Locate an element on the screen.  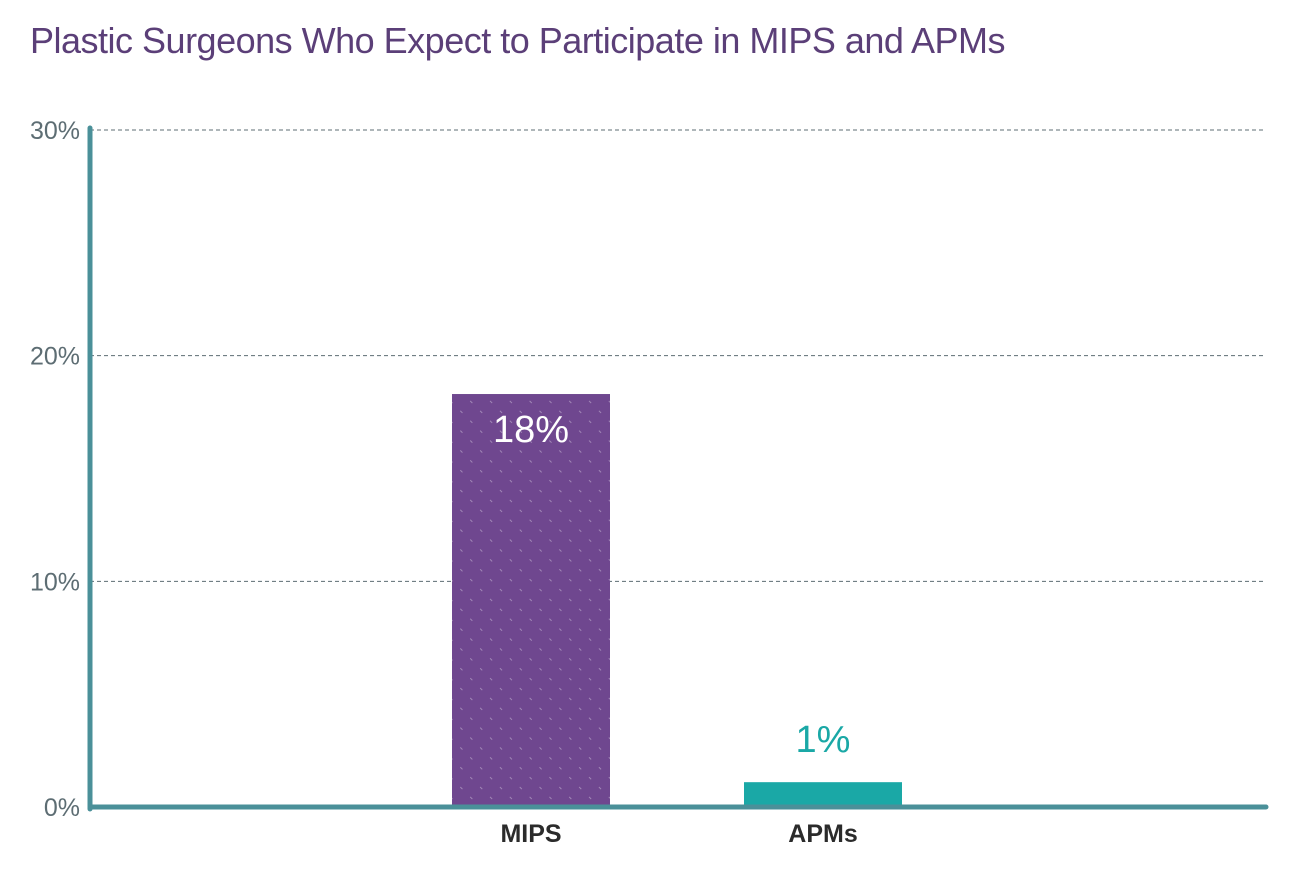
category-labels: MIPS APMs is located at coordinates (678, 834).